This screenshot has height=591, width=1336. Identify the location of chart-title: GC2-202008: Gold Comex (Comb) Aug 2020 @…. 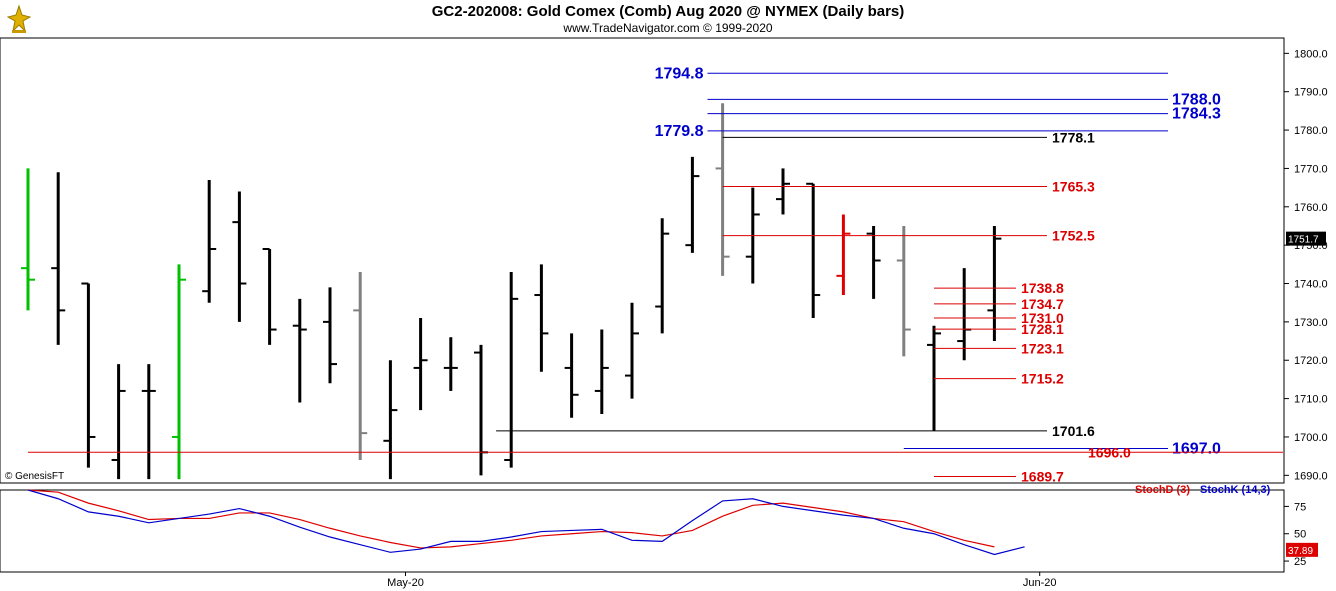
(668, 11).